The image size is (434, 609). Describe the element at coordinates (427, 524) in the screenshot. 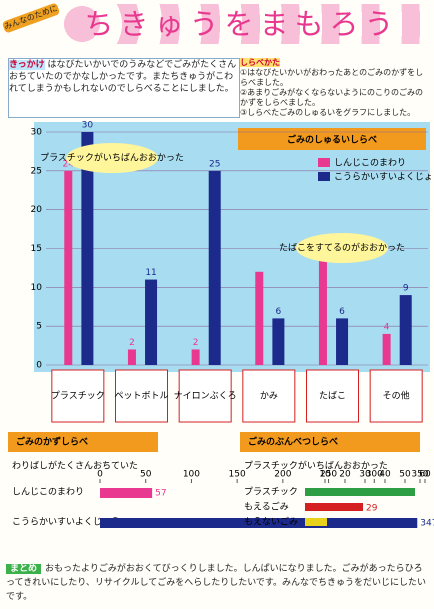

I see `data-label: 347` at that location.